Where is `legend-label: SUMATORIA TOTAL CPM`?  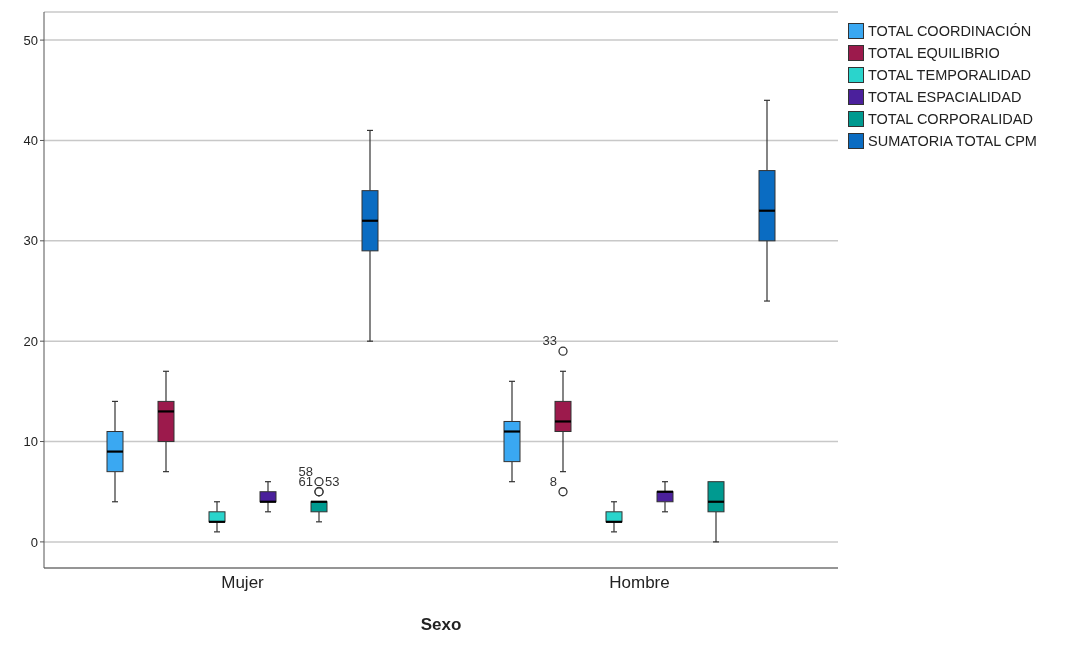
legend-label: SUMATORIA TOTAL CPM is located at coordinates (952, 141).